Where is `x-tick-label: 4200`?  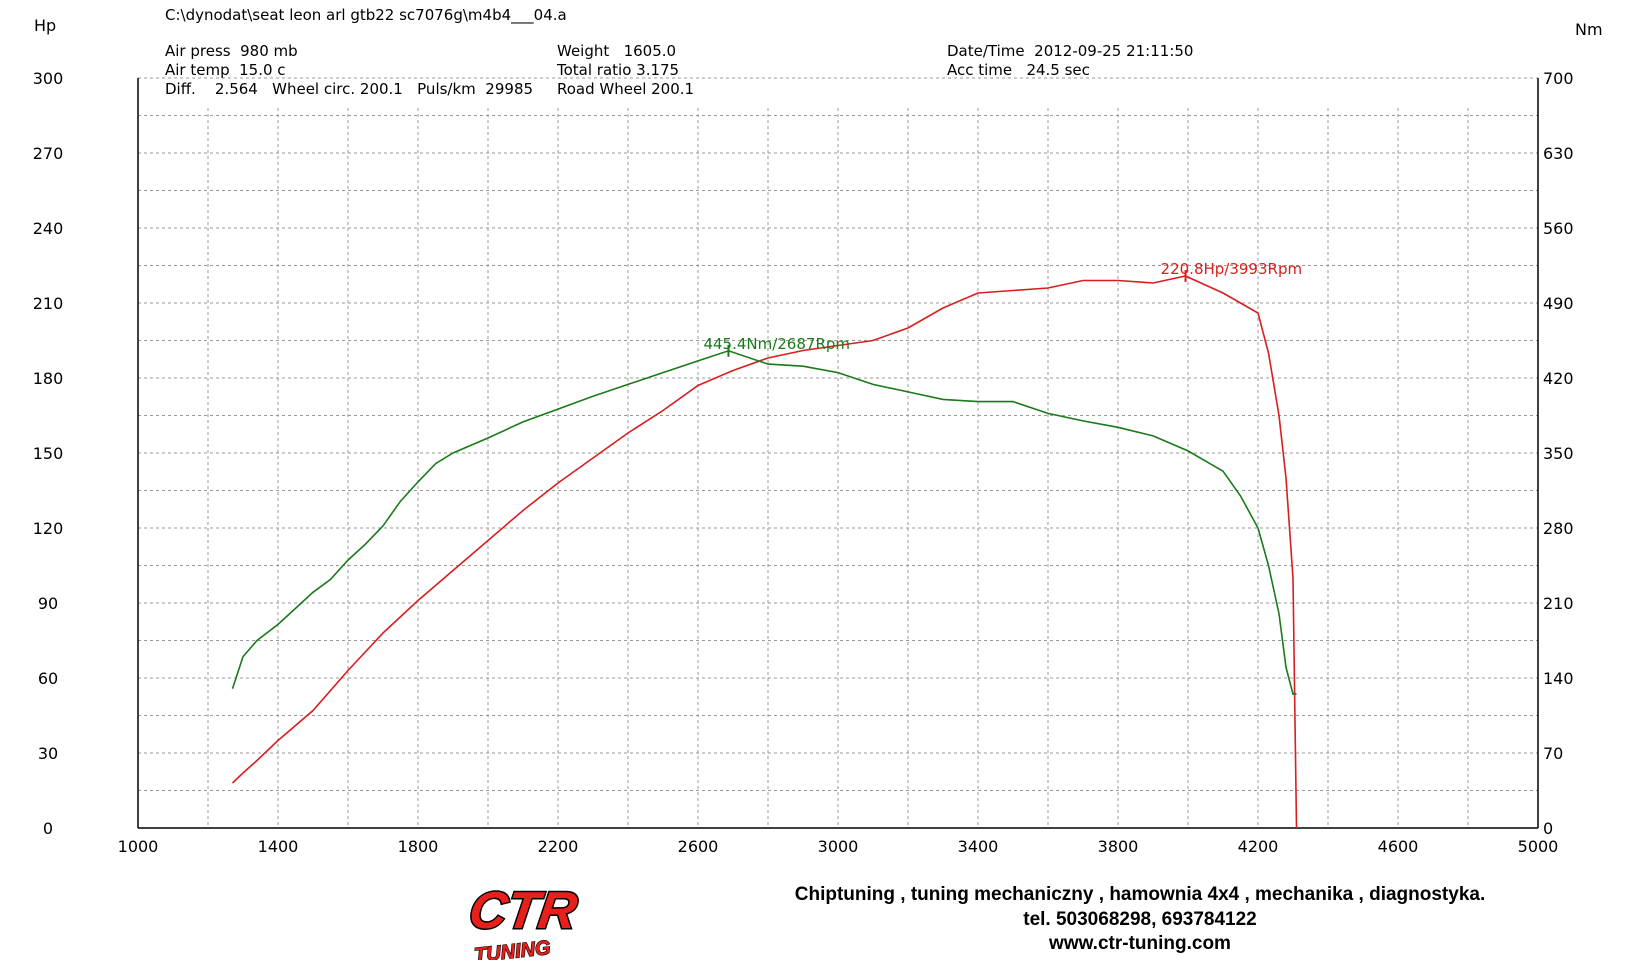 x-tick-label: 4200 is located at coordinates (1258, 846).